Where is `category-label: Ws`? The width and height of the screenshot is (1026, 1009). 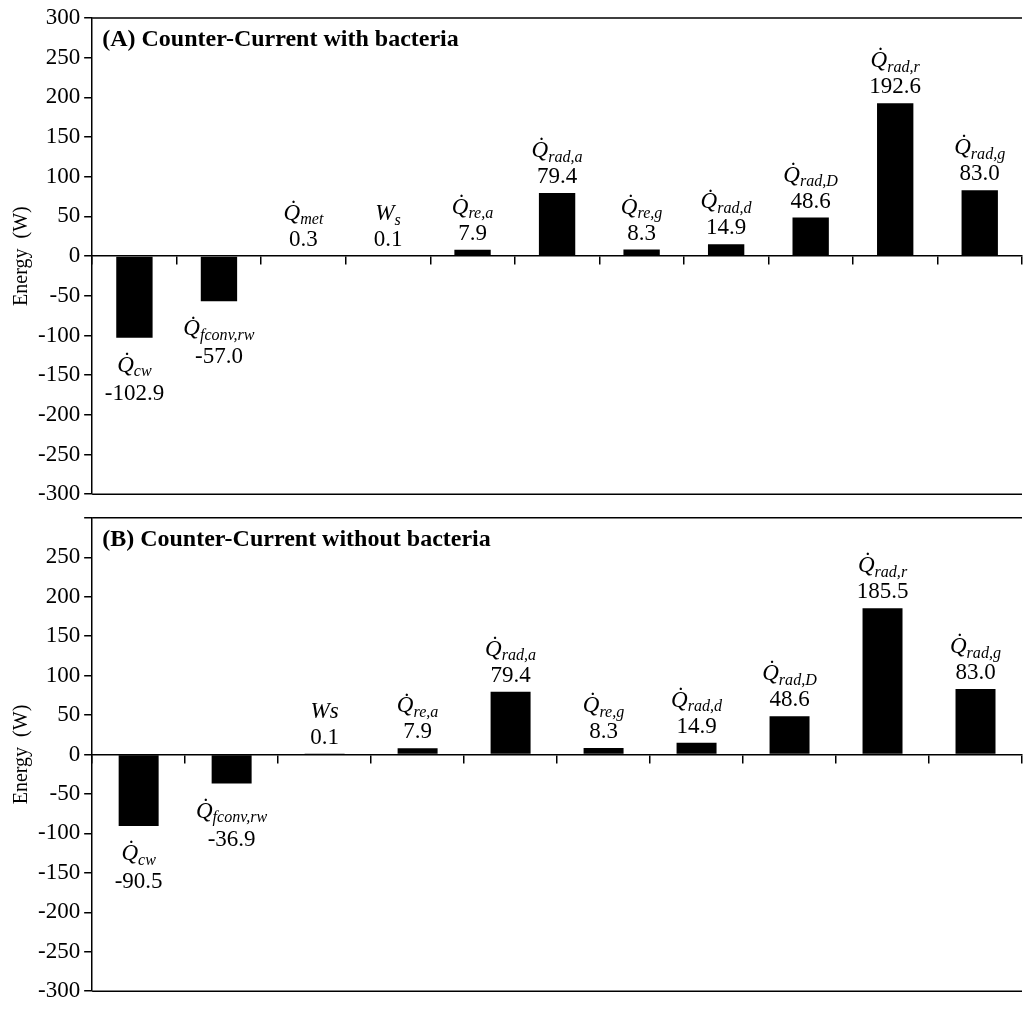
category-label: Ws is located at coordinates (324, 711).